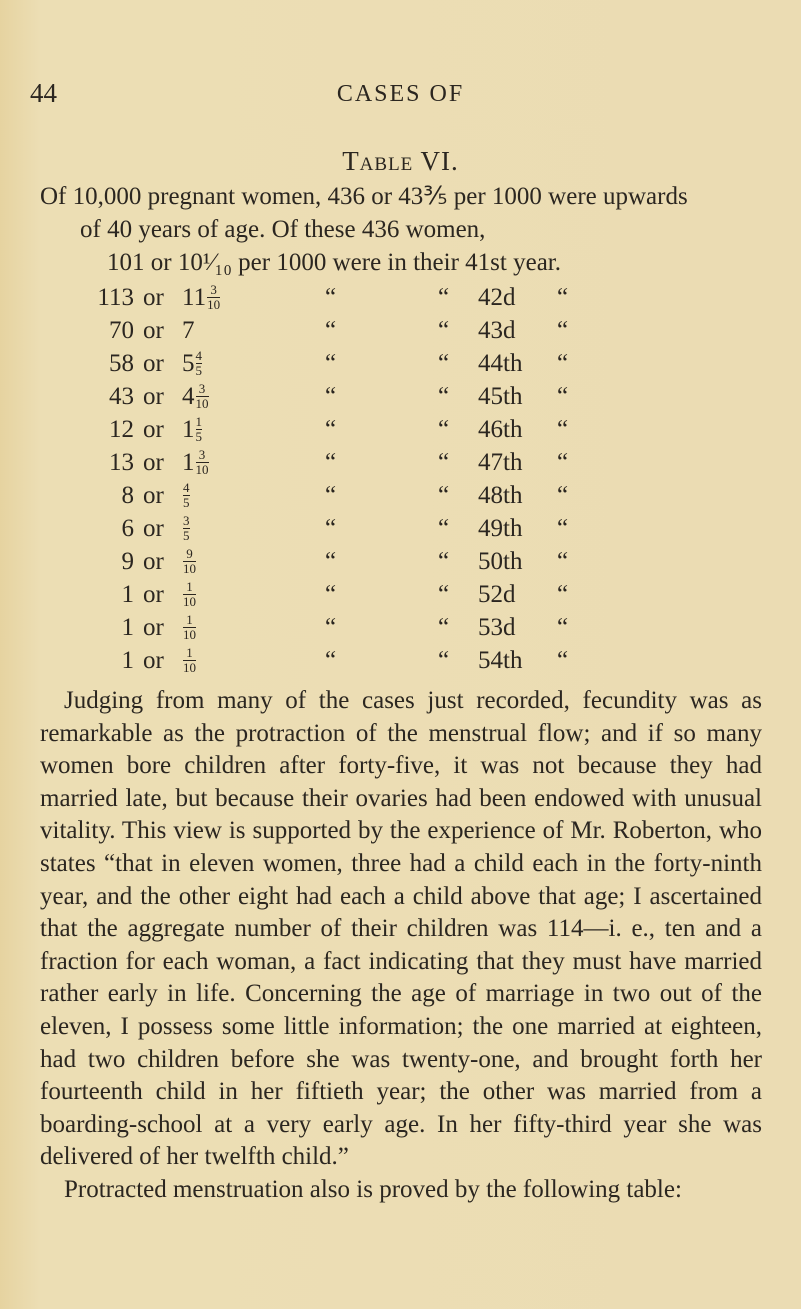 The image size is (801, 1309). What do you see at coordinates (43, 93) in the screenshot?
I see `page-number: 44` at bounding box center [43, 93].